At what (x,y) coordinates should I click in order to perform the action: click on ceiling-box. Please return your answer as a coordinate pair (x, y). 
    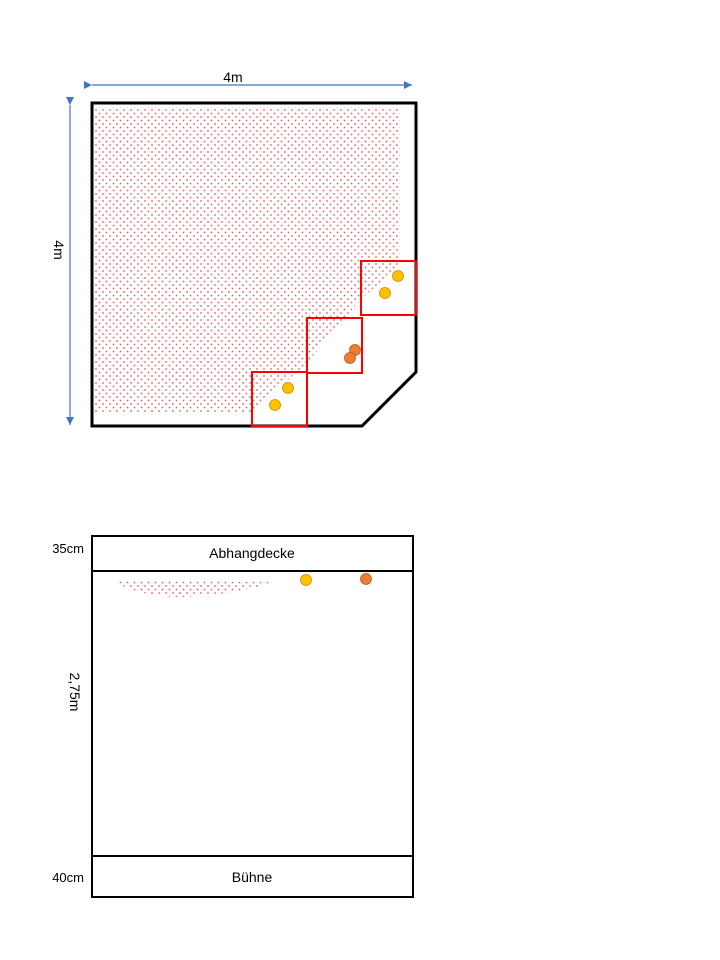
    Looking at the image, I should click on (252, 553).